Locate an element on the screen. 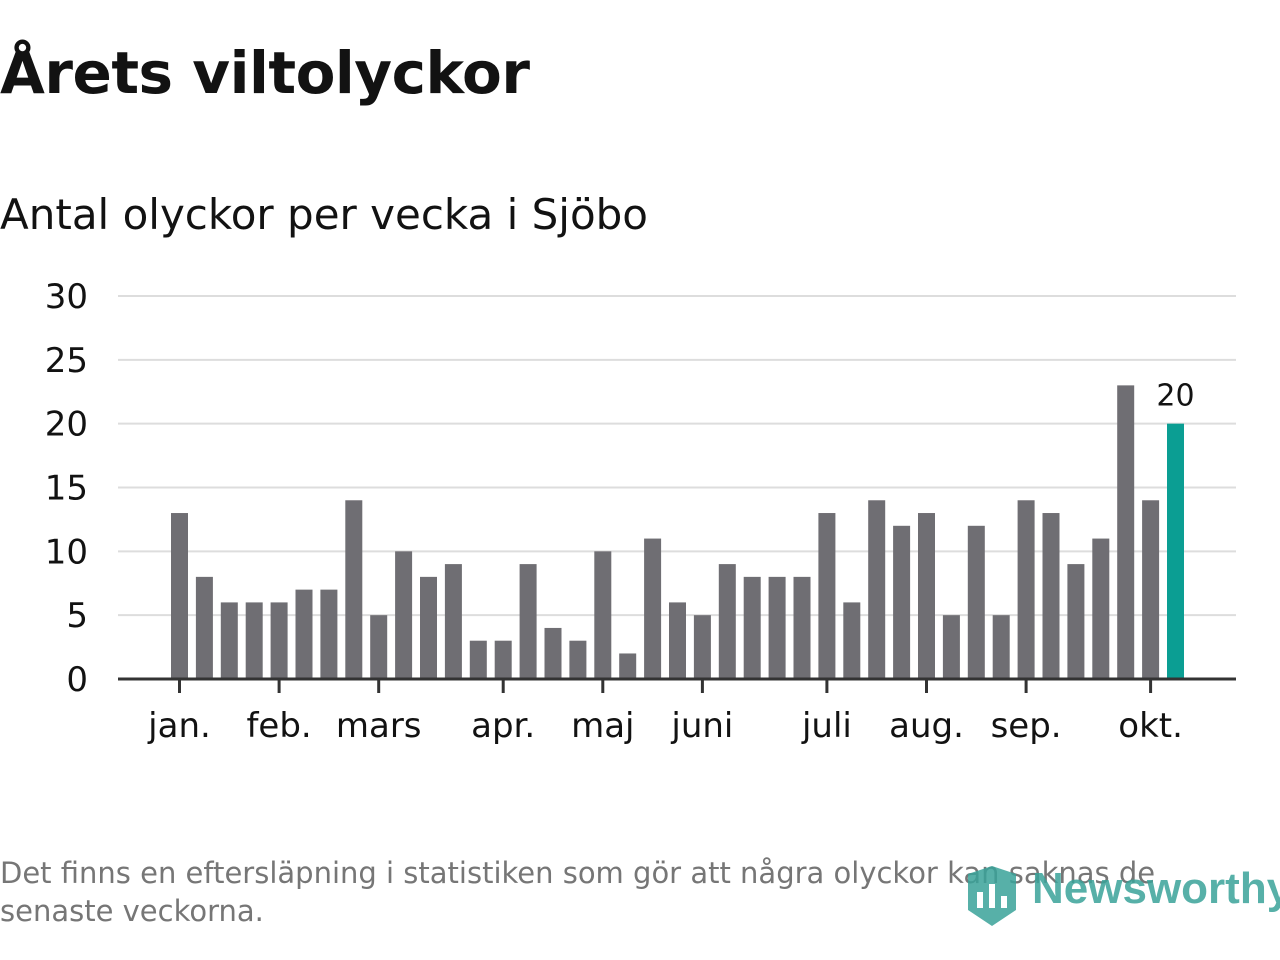 This screenshot has width=1280, height=960. x-tick-label: apr. is located at coordinates (503, 726).